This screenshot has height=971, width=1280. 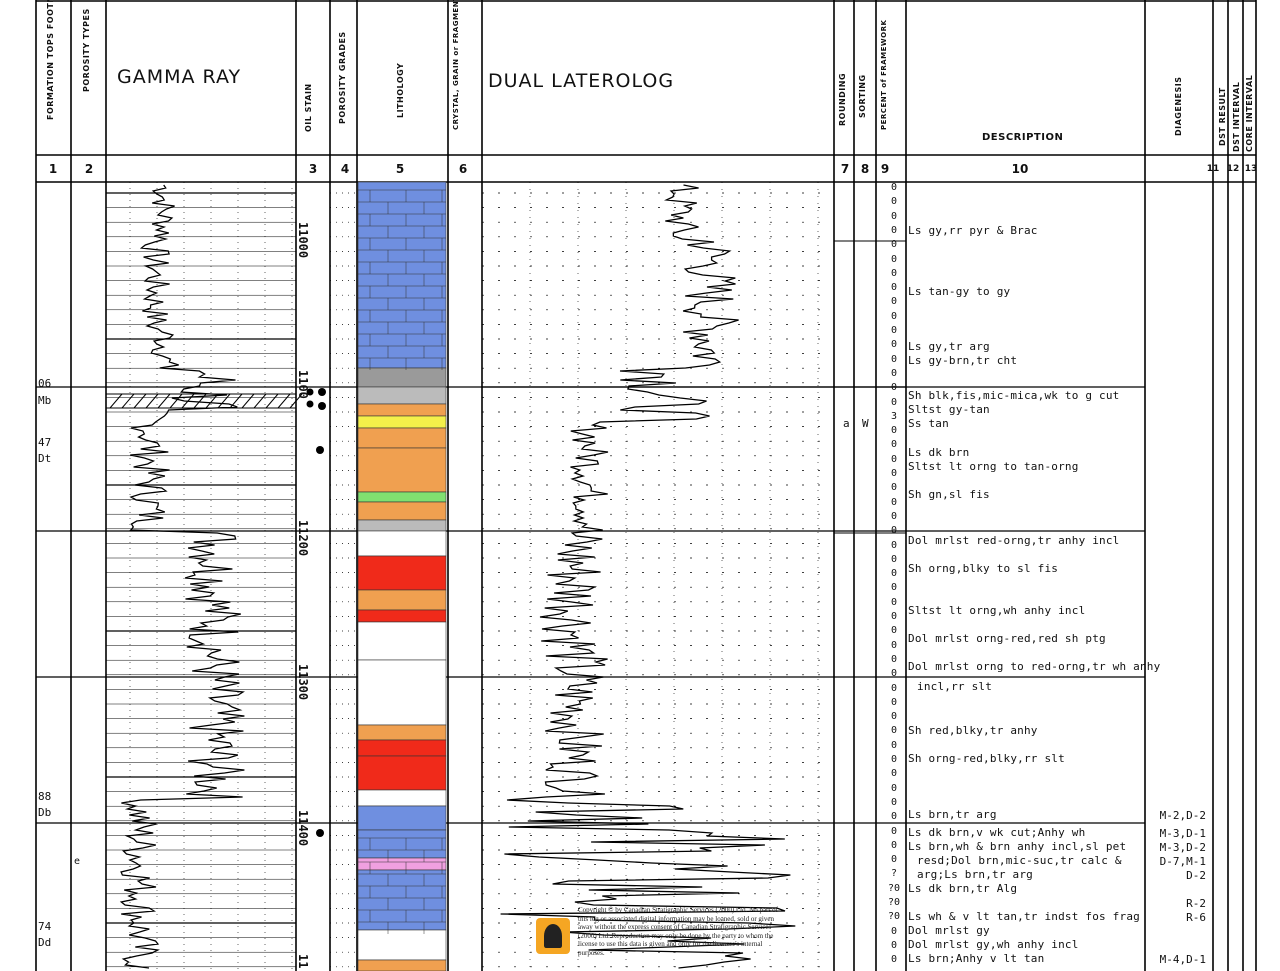 What do you see at coordinates (1178, 106) in the screenshot?
I see `diagenesis-header: DIAGENESIS` at bounding box center [1178, 106].